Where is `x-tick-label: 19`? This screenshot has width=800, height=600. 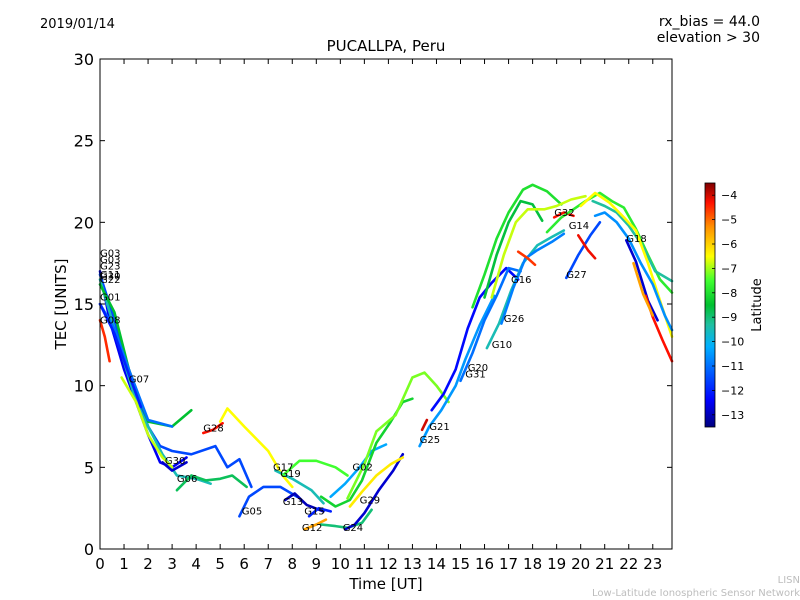
x-tick-label: 19 is located at coordinates (556, 564).